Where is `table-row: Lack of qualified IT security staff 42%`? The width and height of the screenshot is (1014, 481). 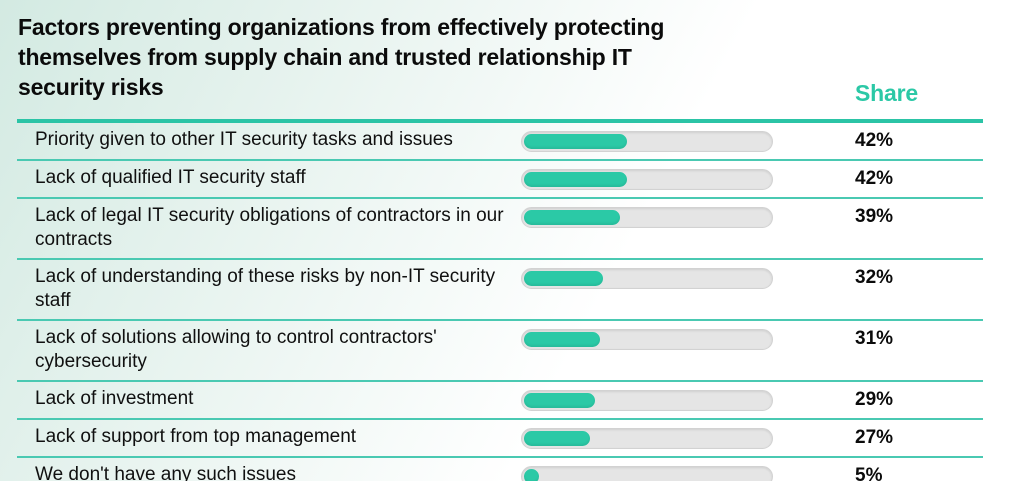 table-row: Lack of qualified IT security staff 42% is located at coordinates (500, 180).